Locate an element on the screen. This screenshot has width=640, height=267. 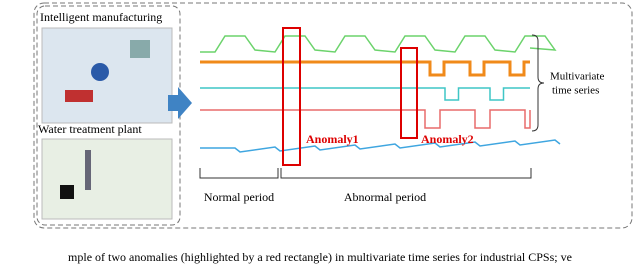
arrow is located at coordinates (180, 103).